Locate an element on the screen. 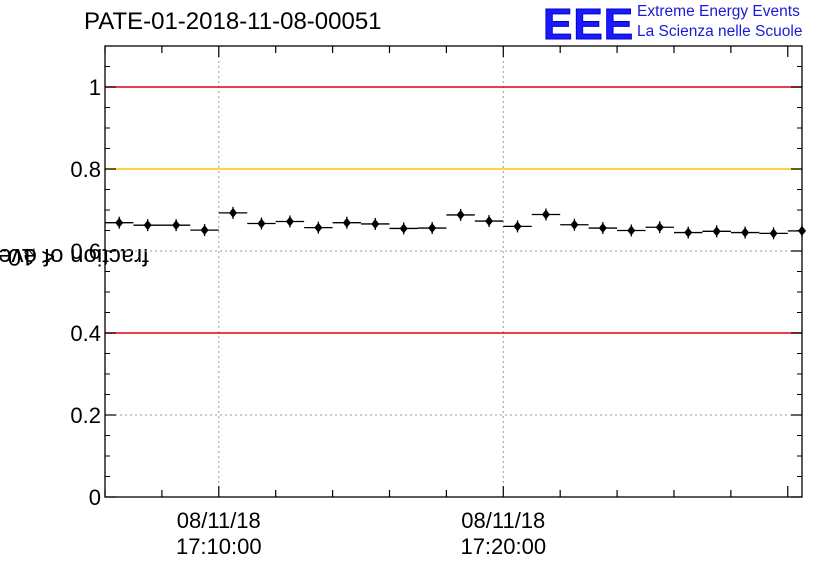 The height and width of the screenshot is (572, 836). chart-title: PATE-01-2018-11-08-00051 is located at coordinates (233, 21).